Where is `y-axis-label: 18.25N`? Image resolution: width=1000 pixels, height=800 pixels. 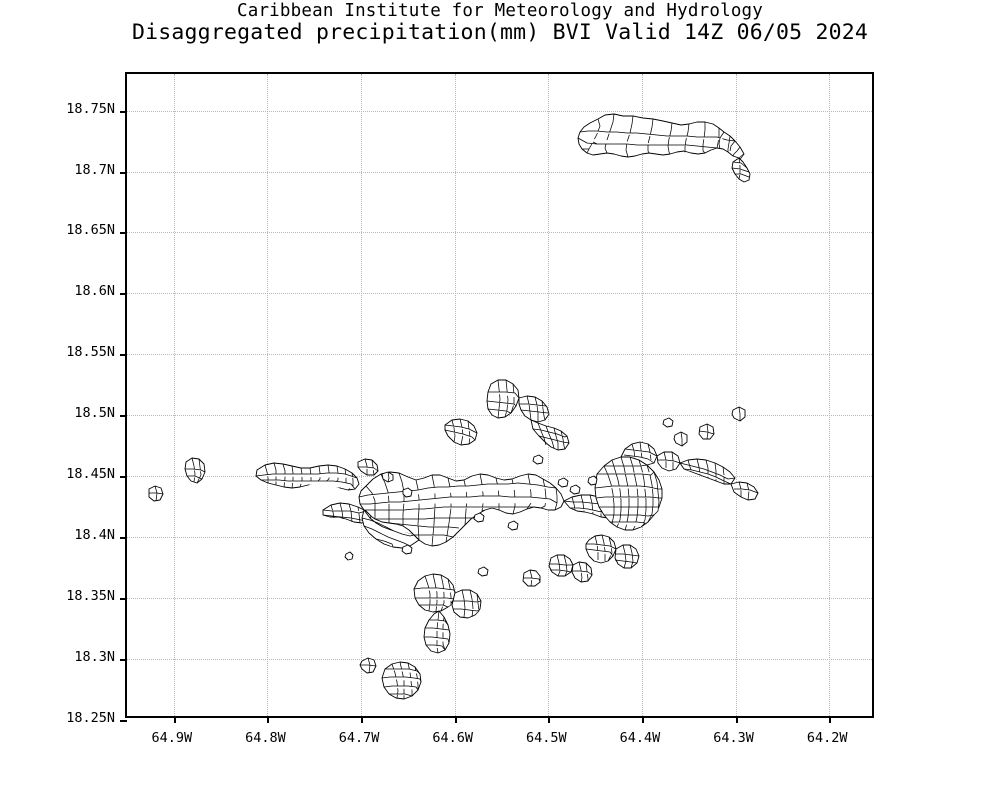 y-axis-label: 18.25N is located at coordinates (90, 718).